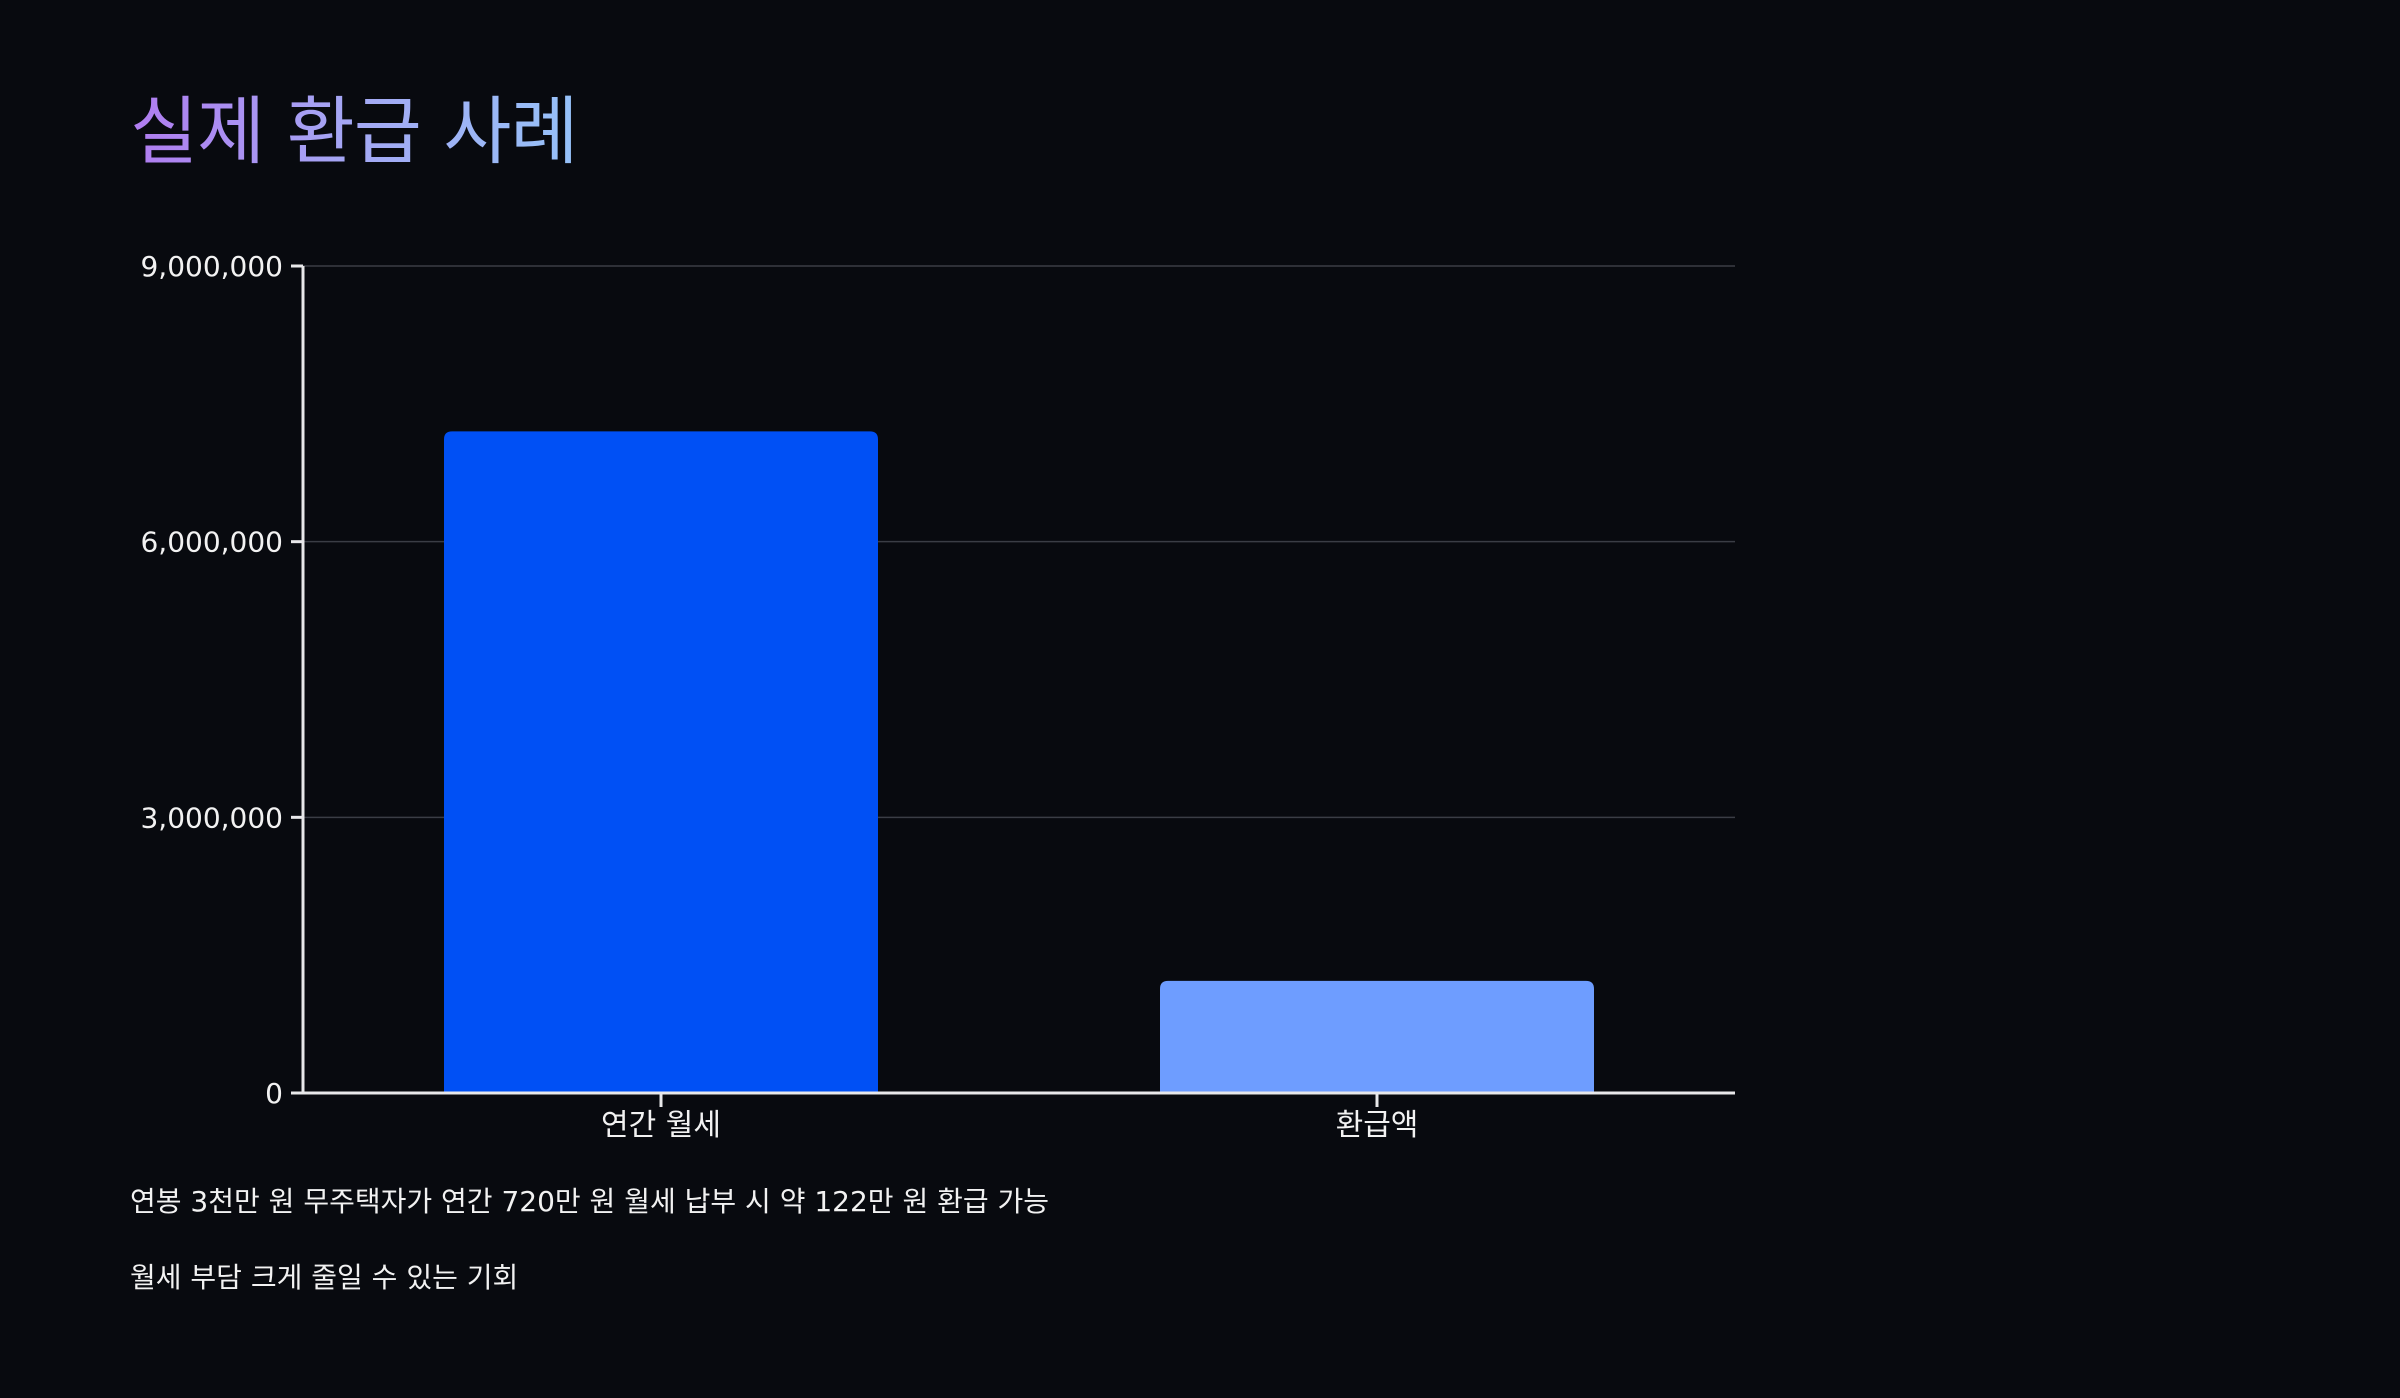 The height and width of the screenshot is (1398, 2400). Describe the element at coordinates (661, 1125) in the screenshot. I see `x-tick-label: 연간 월세` at that location.